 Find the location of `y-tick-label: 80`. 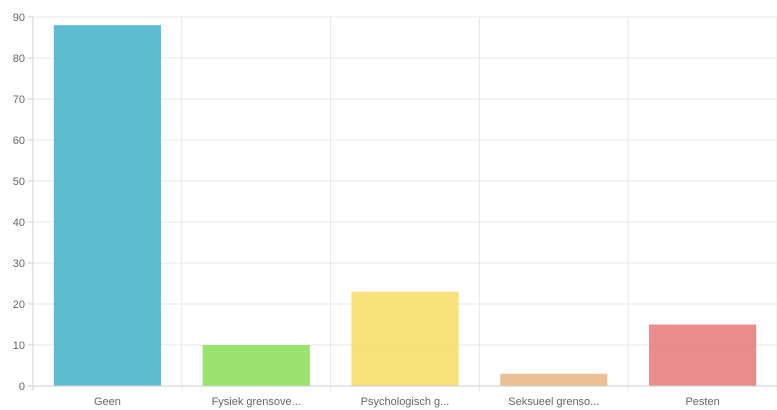

y-tick-label: 80 is located at coordinates (19, 59).